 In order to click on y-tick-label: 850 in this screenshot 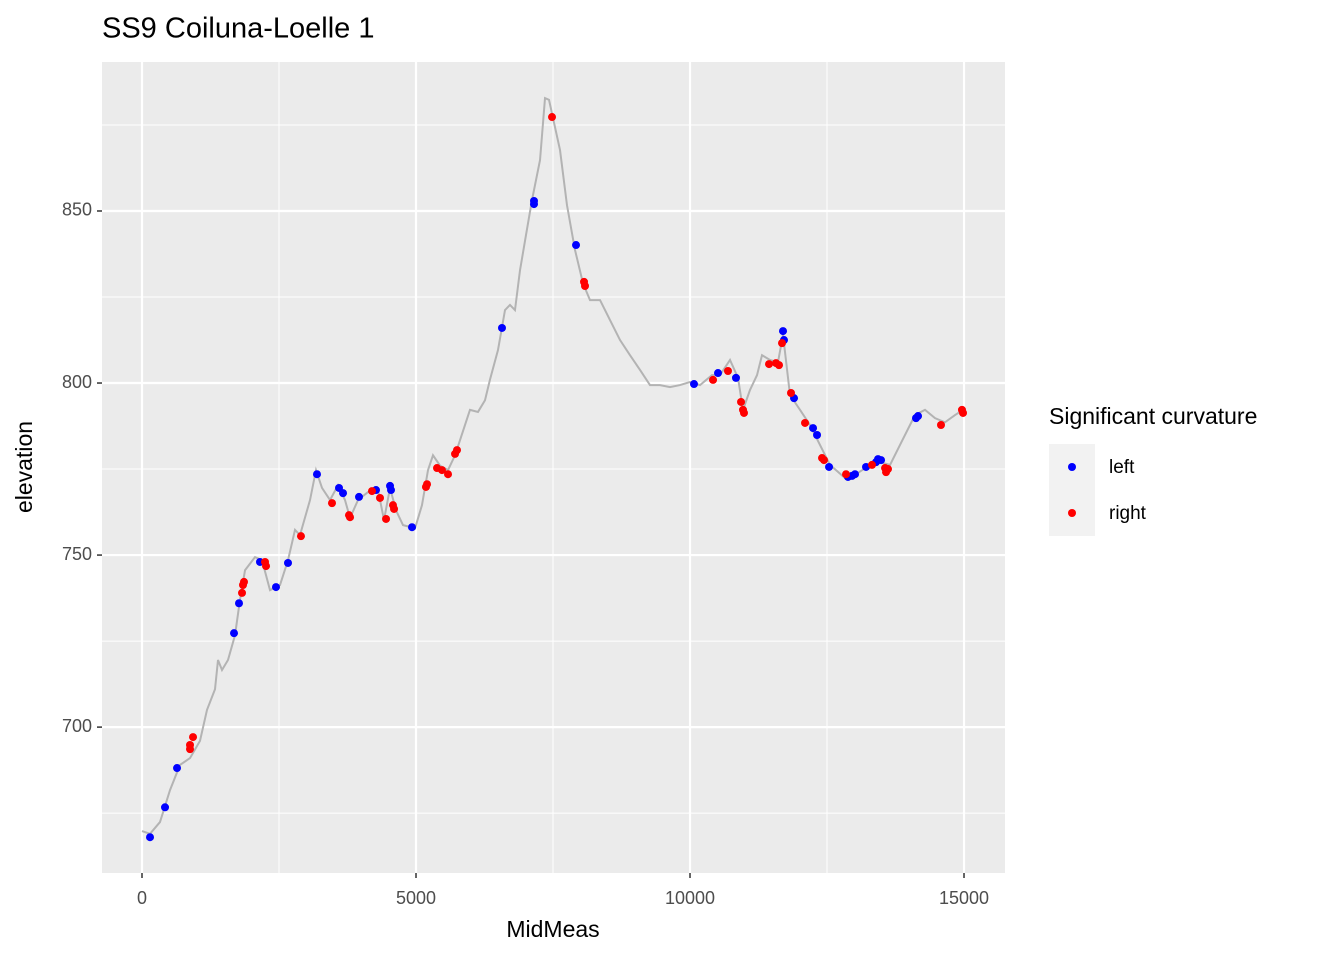, I will do `click(77, 210)`.